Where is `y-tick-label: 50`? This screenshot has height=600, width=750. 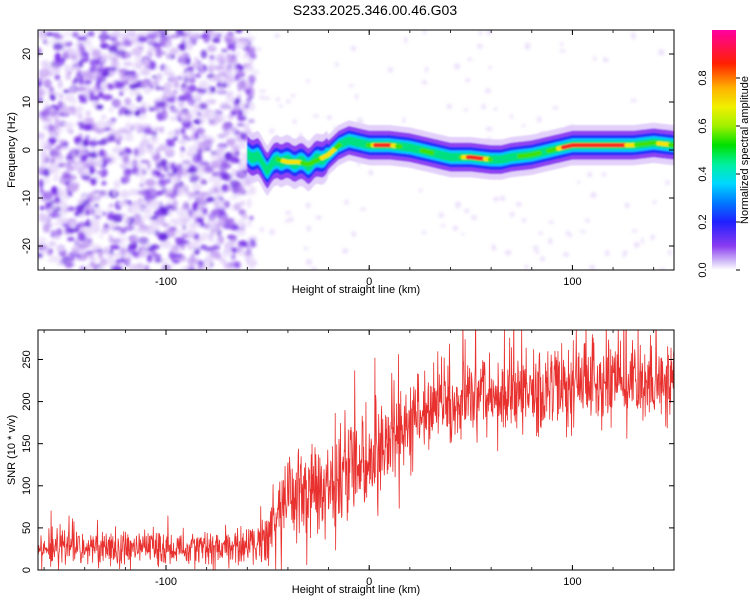 y-tick-label: 50 is located at coordinates (27, 528).